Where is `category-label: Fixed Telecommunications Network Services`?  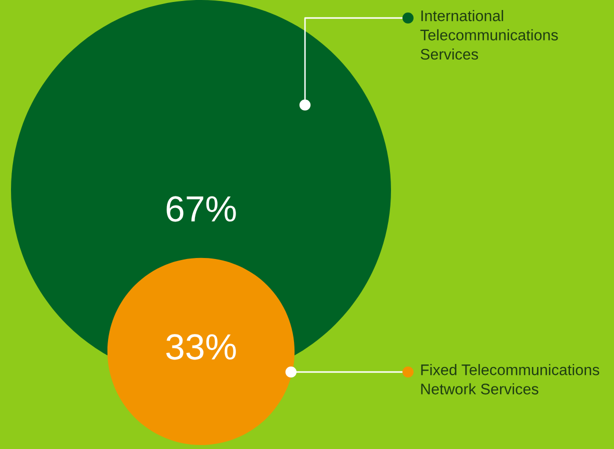
category-label: Fixed Telecommunications Network Services is located at coordinates (510, 379).